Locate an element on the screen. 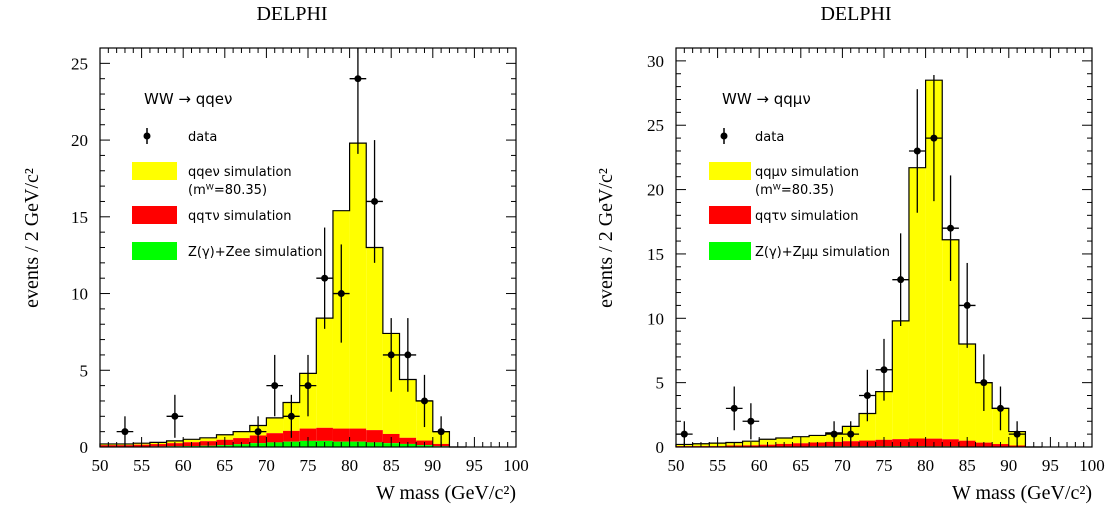 The width and height of the screenshot is (1112, 509). legend-z-swatch is located at coordinates (154, 251).